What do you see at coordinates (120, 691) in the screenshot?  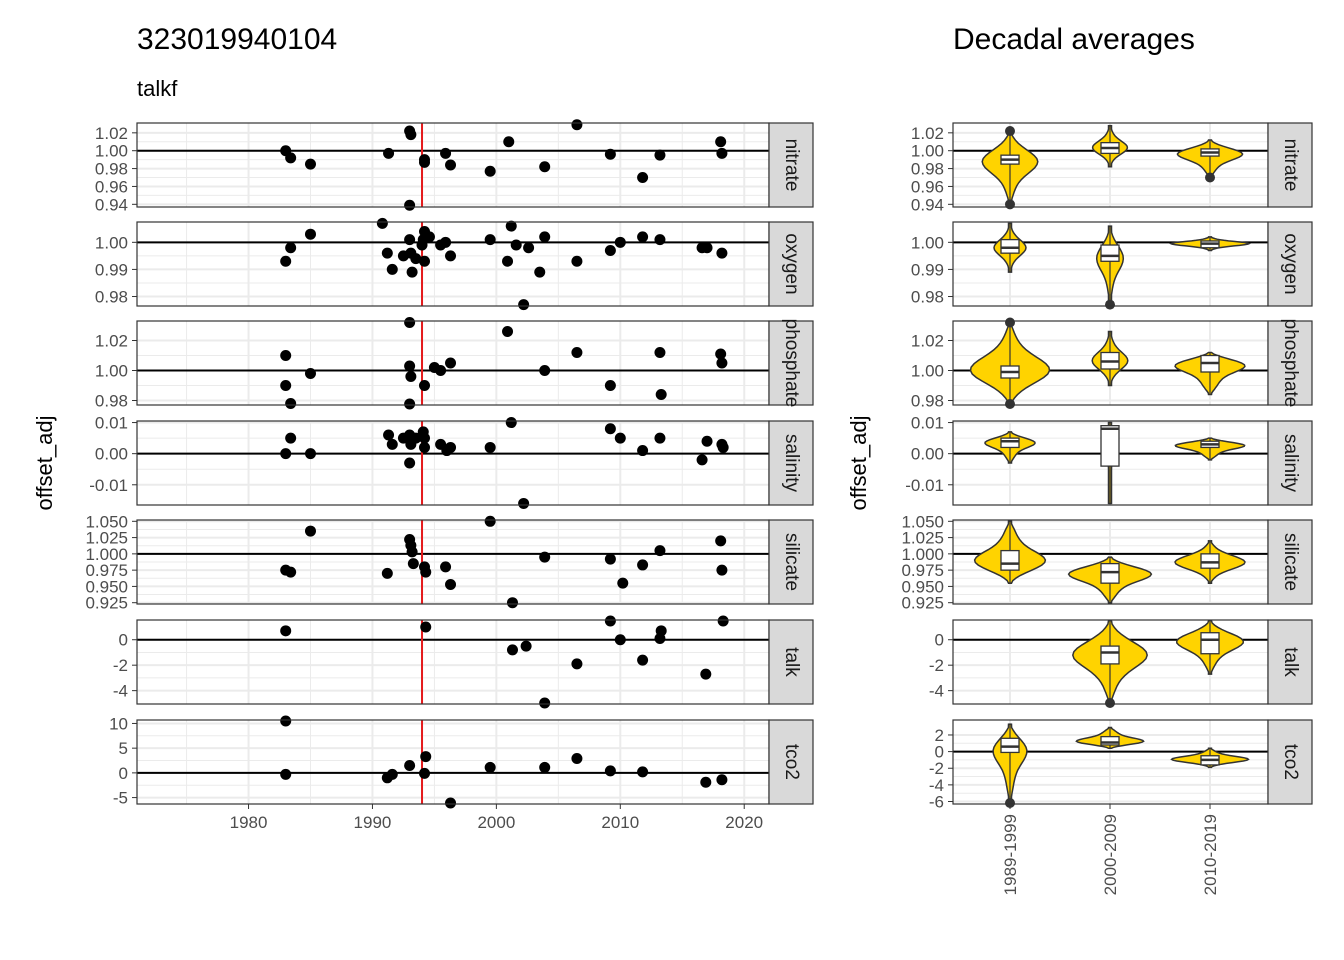 I see `y-tick-label: -4` at bounding box center [120, 691].